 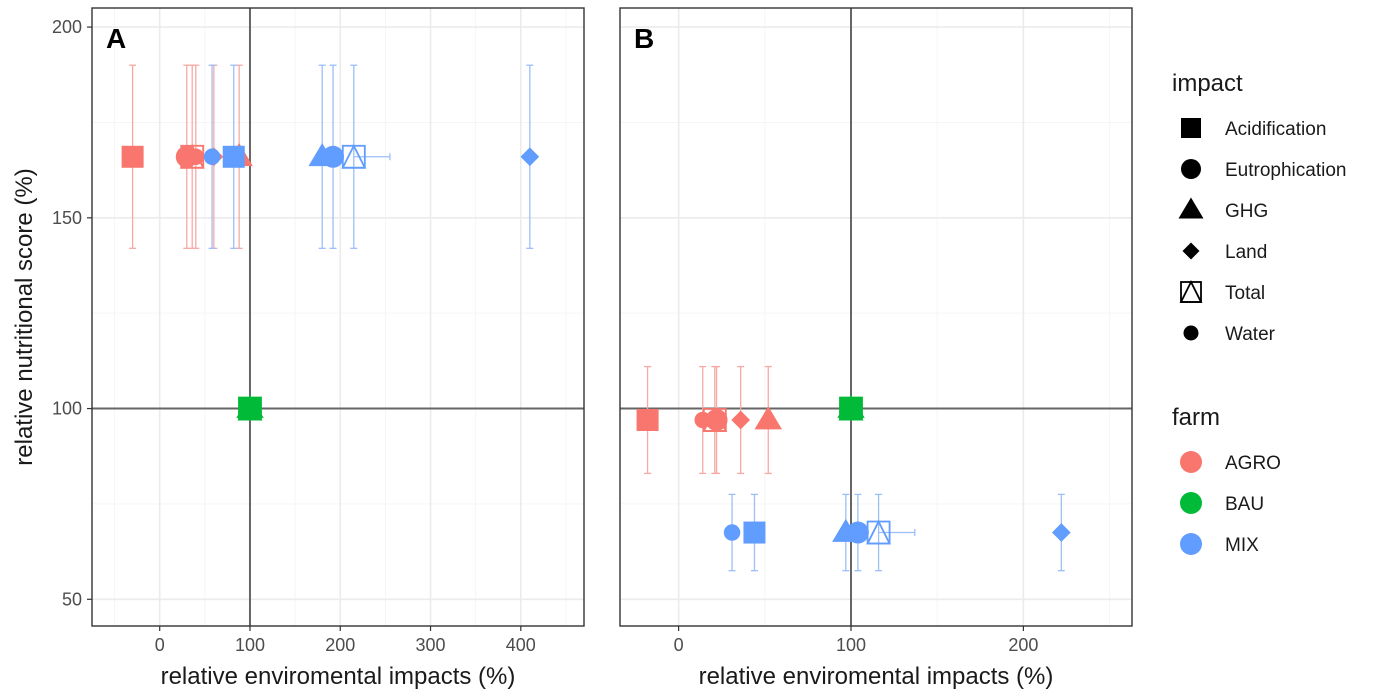 What do you see at coordinates (1275, 129) in the screenshot?
I see `legend-label-acidification: Acidification` at bounding box center [1275, 129].